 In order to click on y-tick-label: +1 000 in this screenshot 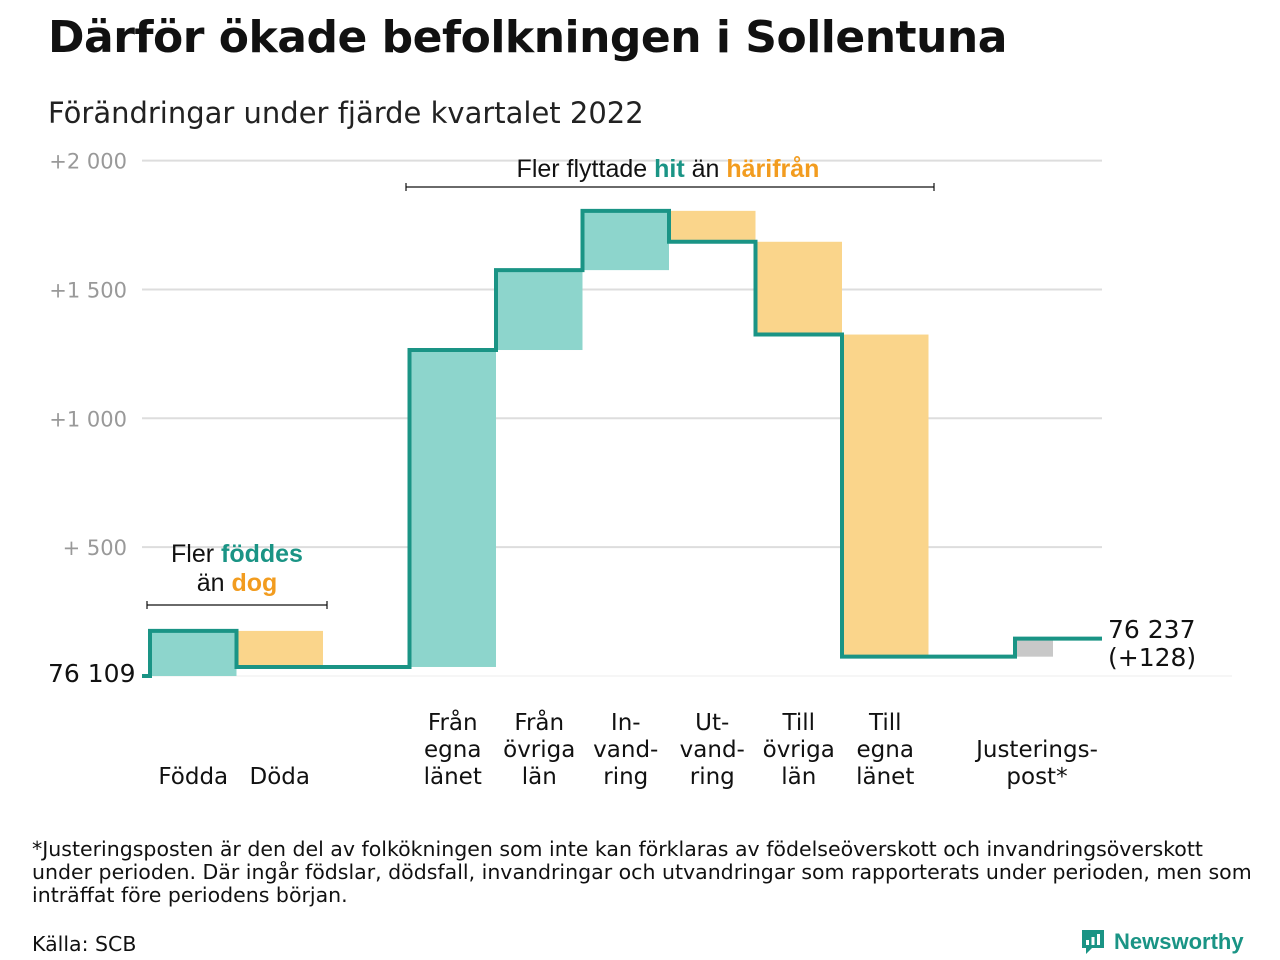, I will do `click(88, 419)`.